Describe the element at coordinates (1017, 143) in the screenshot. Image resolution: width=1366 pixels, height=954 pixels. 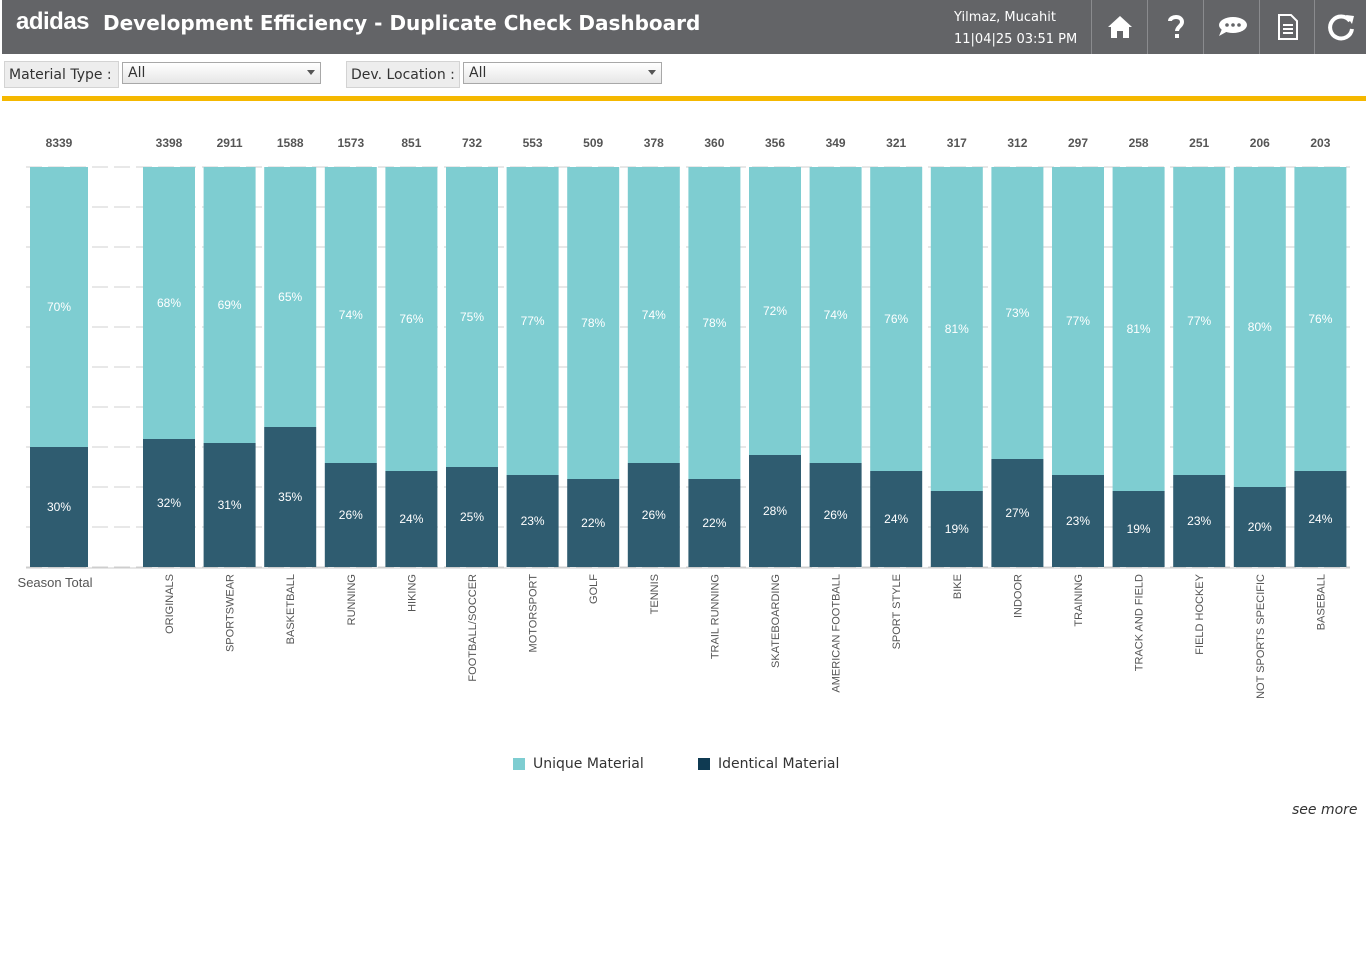
I see `bar-count-label: 312` at that location.